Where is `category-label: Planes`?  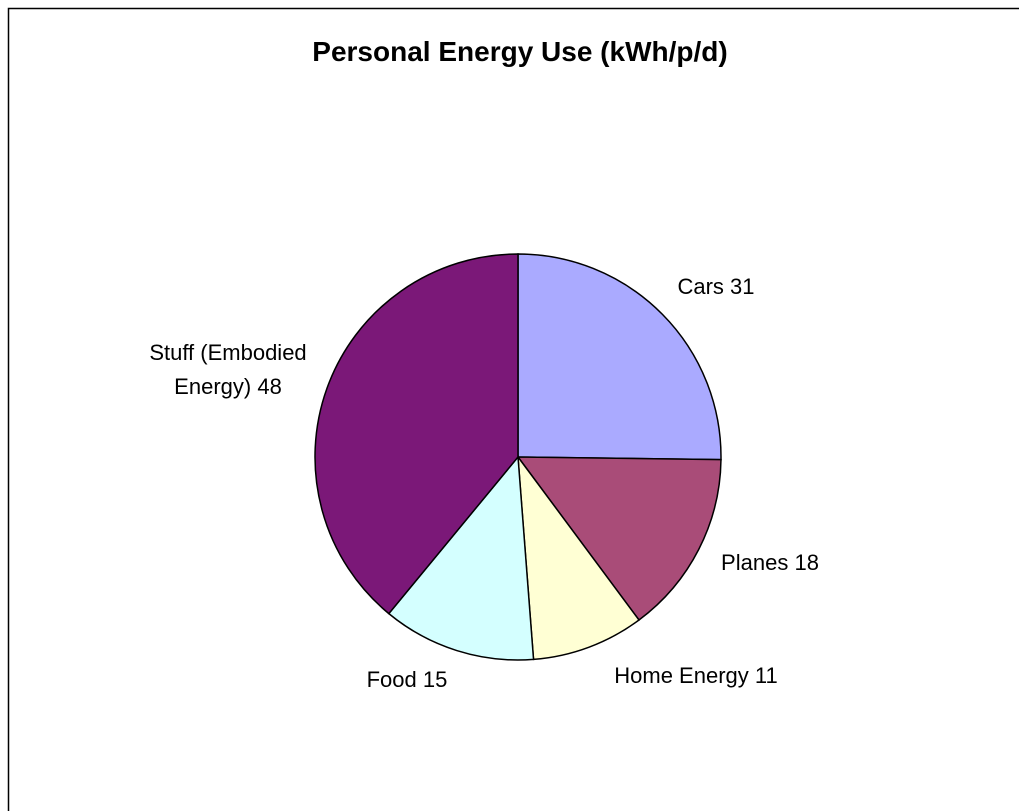
category-label: Planes is located at coordinates (755, 562).